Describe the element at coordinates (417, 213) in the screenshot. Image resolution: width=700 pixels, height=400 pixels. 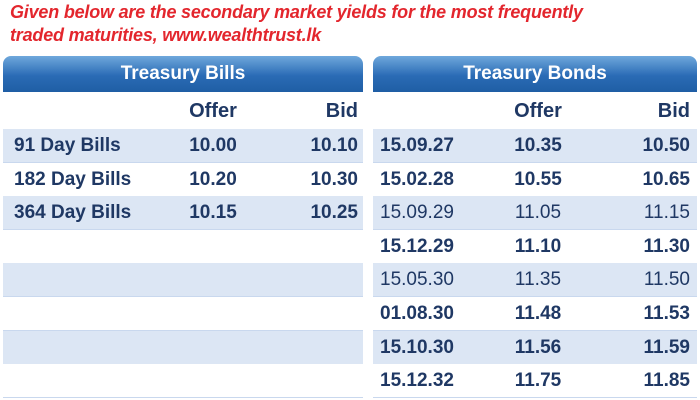
I see `bond-maturity: 15.09.29` at that location.